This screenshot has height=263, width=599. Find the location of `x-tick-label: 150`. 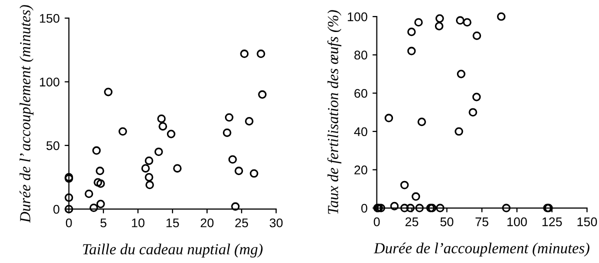

x-tick-label: 150 is located at coordinates (587, 221).